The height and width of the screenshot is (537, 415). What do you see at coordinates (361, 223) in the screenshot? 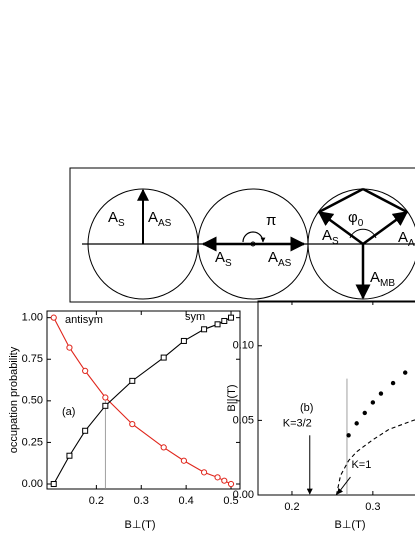
I see `label-sub: 0` at bounding box center [361, 223].